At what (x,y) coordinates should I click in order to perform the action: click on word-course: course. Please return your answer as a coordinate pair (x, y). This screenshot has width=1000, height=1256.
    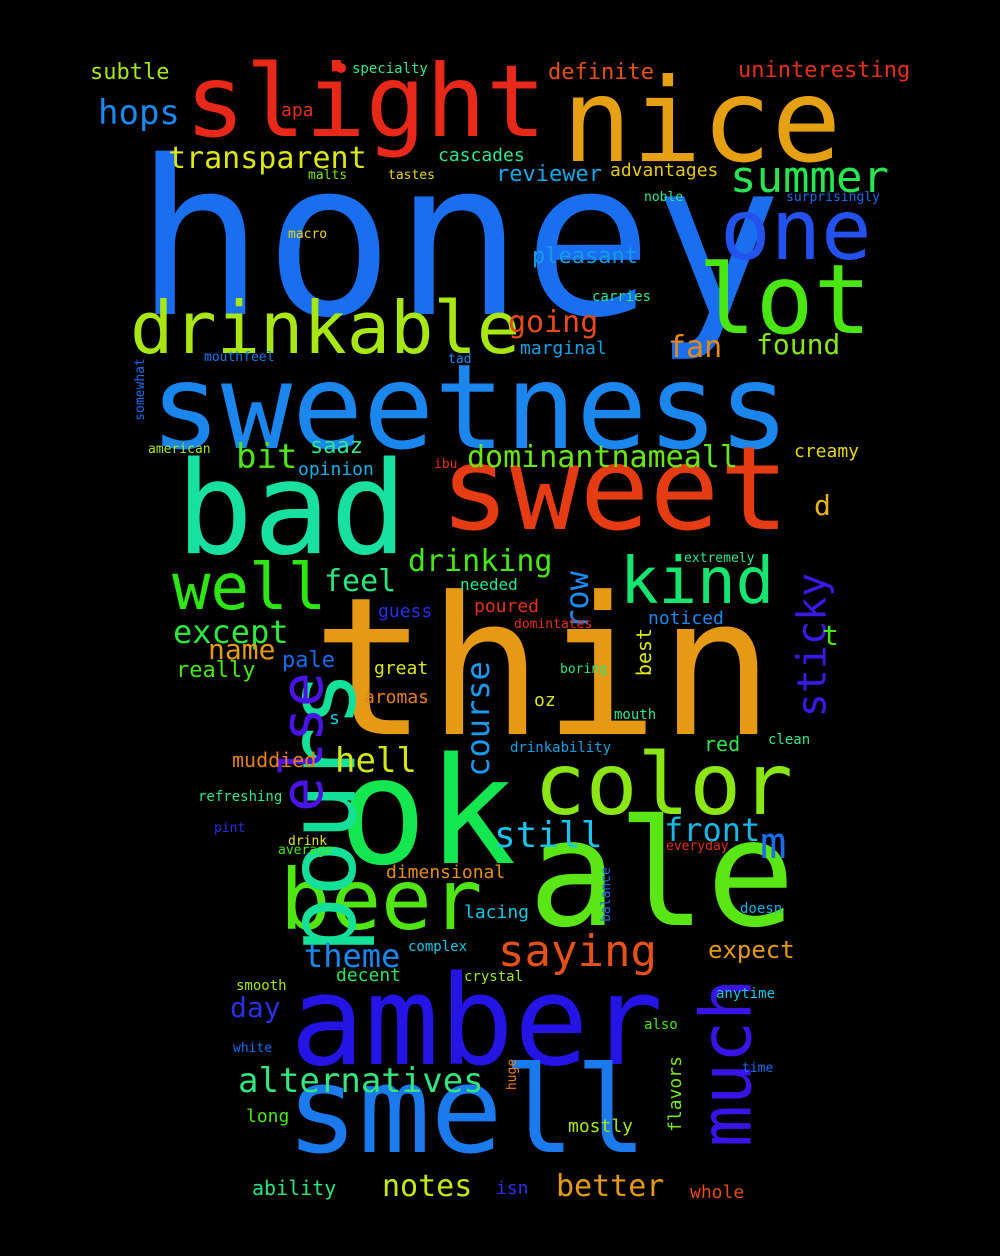
    Looking at the image, I should click on (477, 719).